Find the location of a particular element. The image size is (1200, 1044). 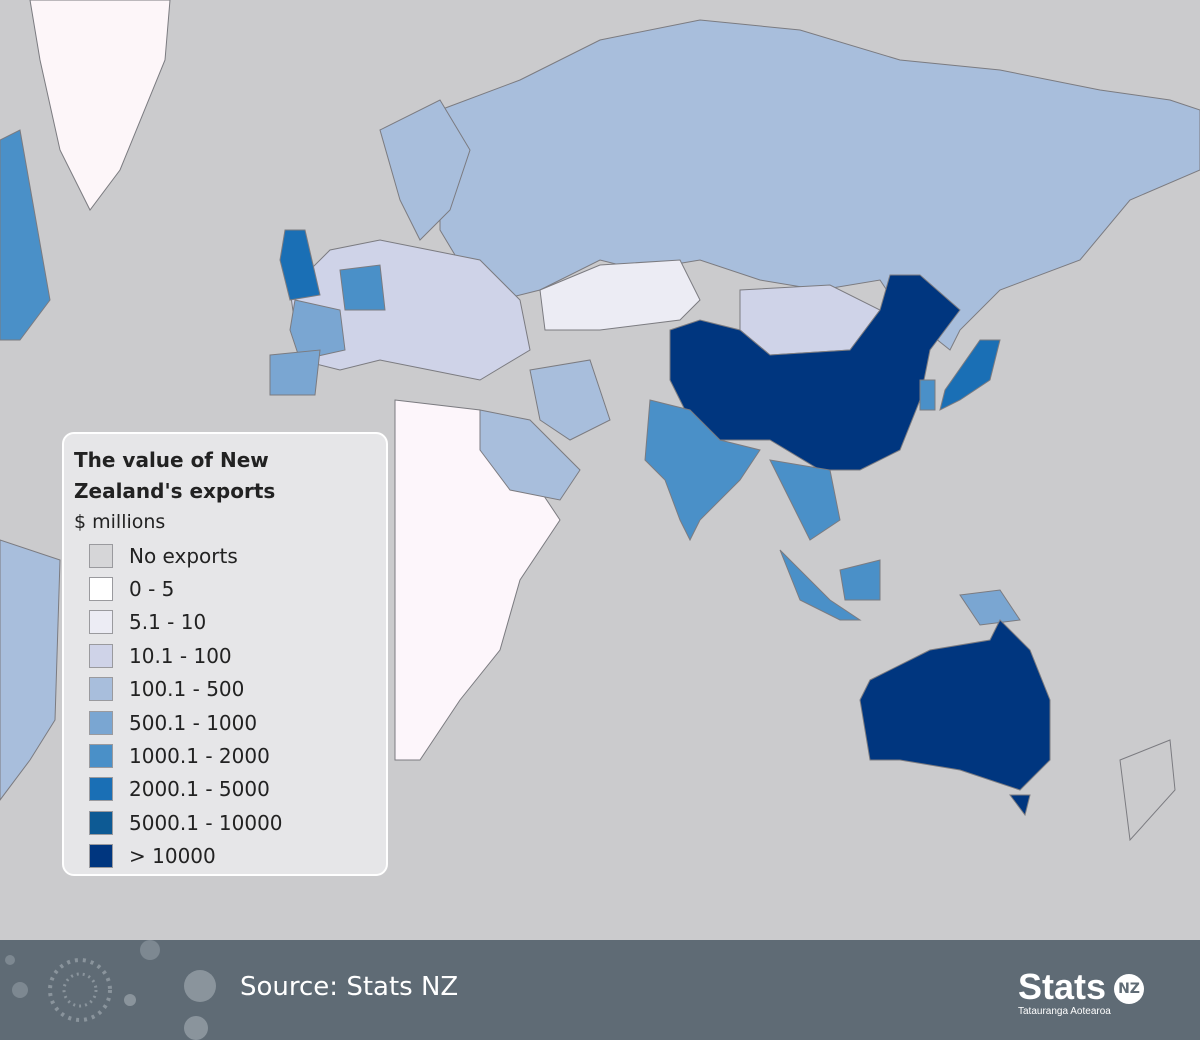

legend-item: 1000.1 - 2000 is located at coordinates (220, 755).